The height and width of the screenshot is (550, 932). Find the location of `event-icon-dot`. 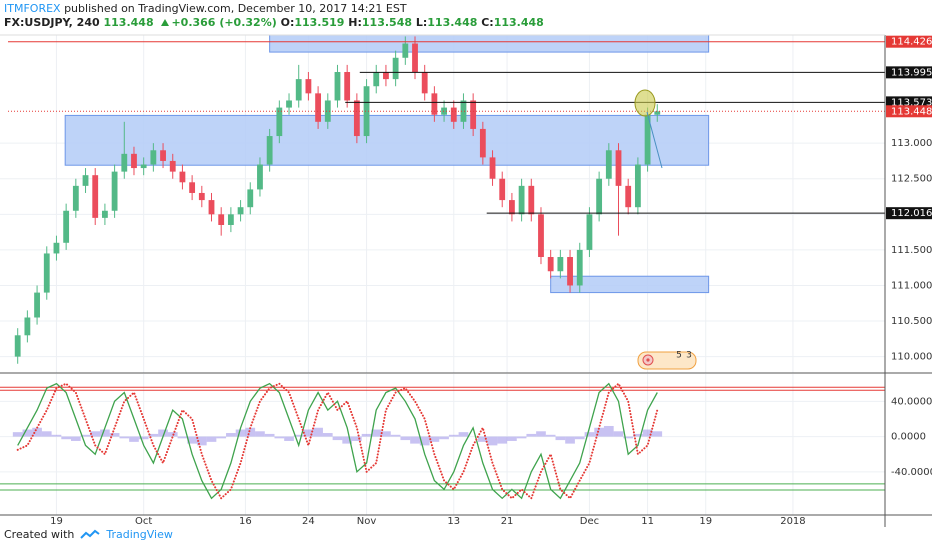

event-icon-dot is located at coordinates (648, 360).